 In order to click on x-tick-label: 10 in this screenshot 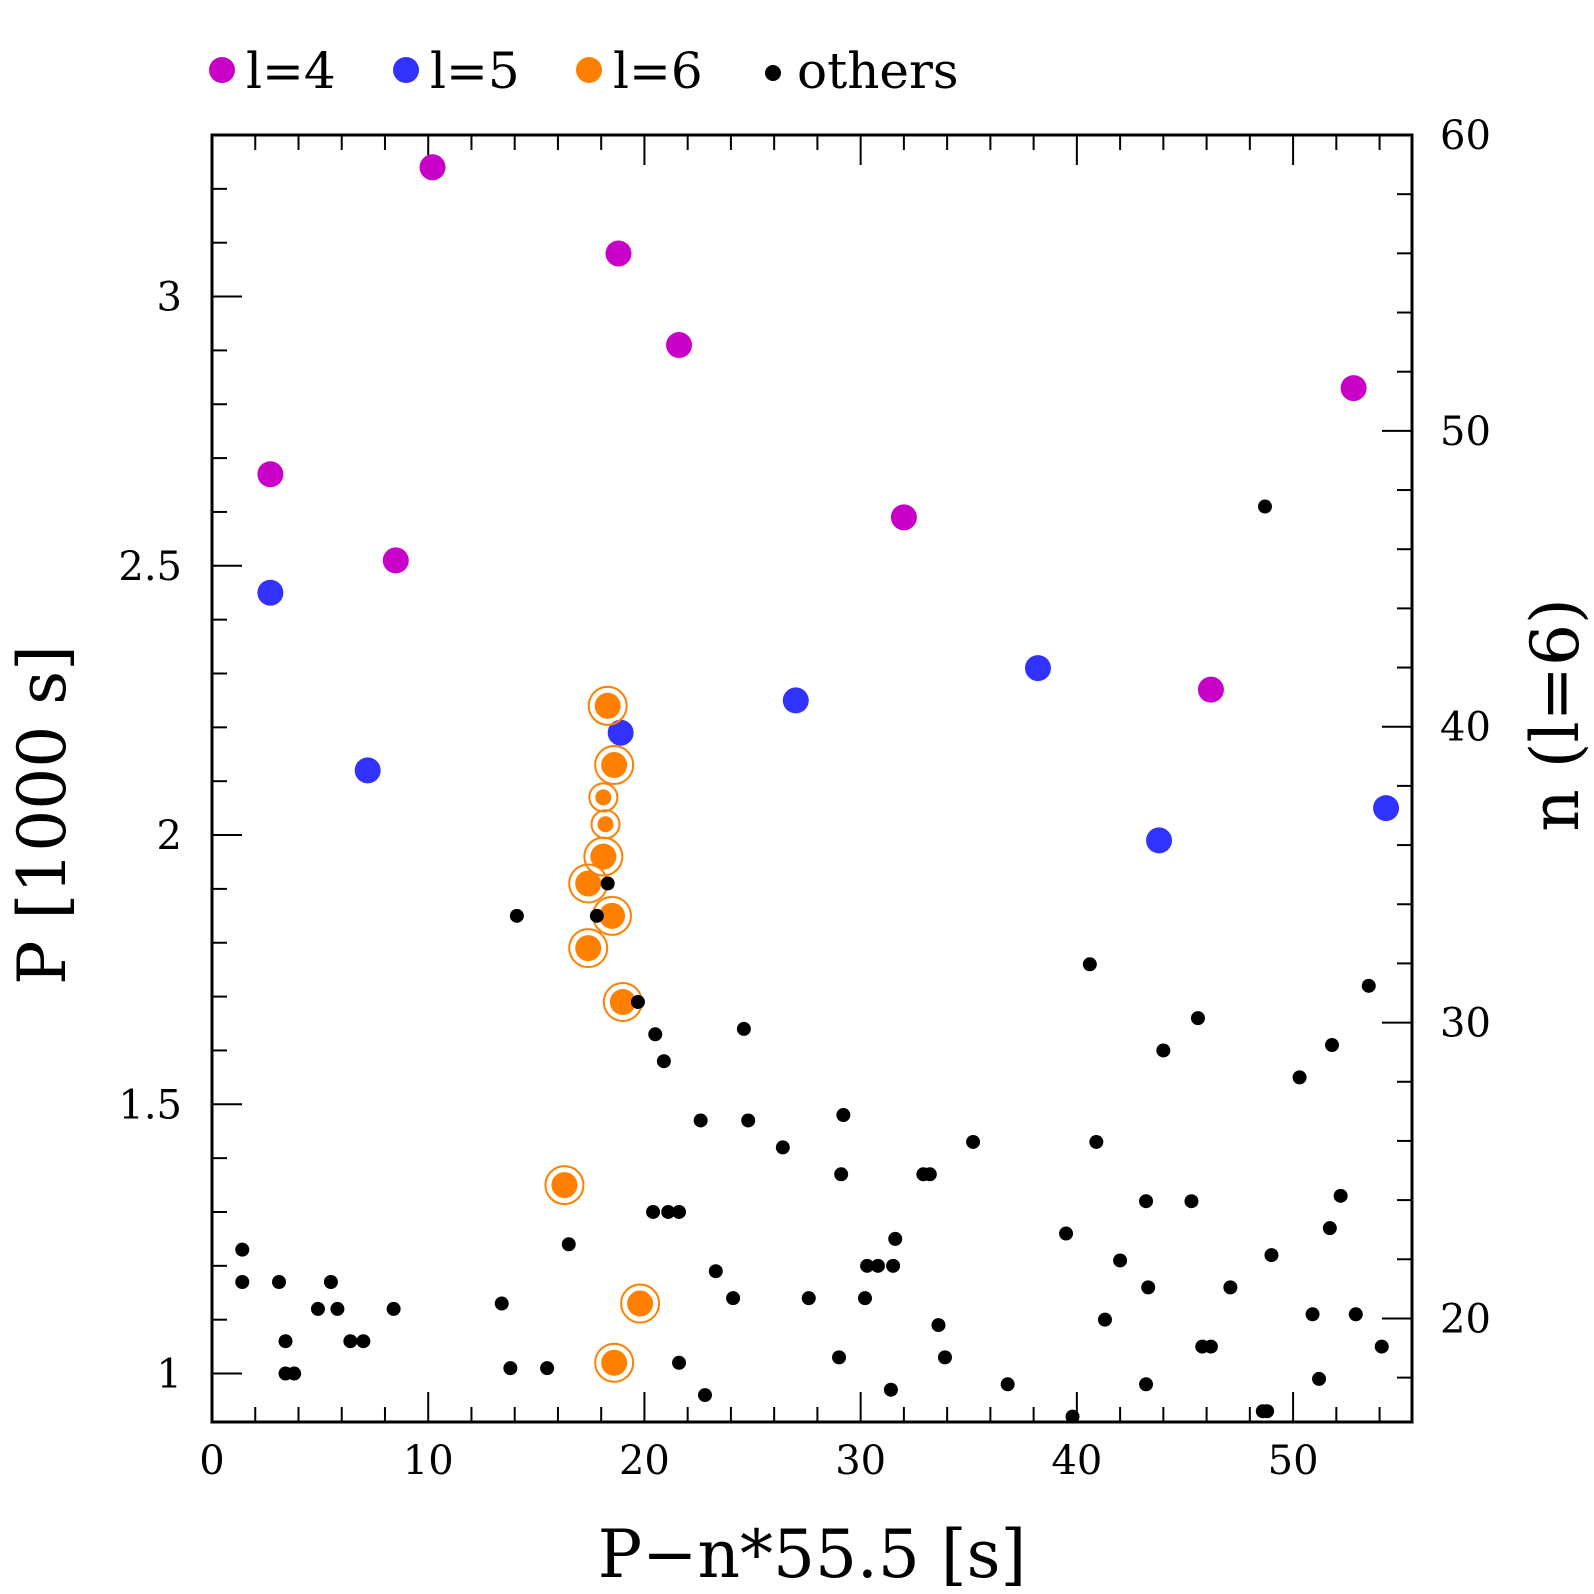, I will do `click(428, 1461)`.